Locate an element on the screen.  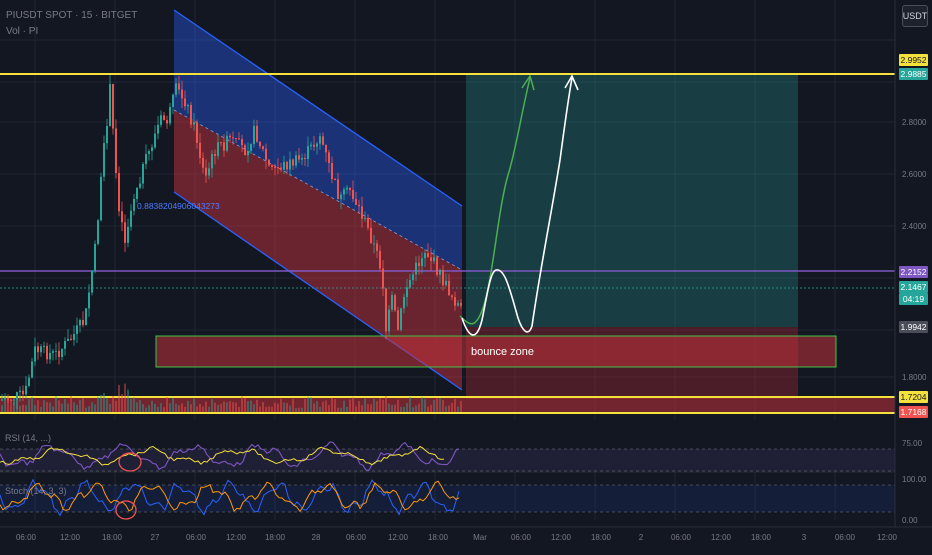
rsi-axis-tick-75: 75.00 is located at coordinates (912, 443).